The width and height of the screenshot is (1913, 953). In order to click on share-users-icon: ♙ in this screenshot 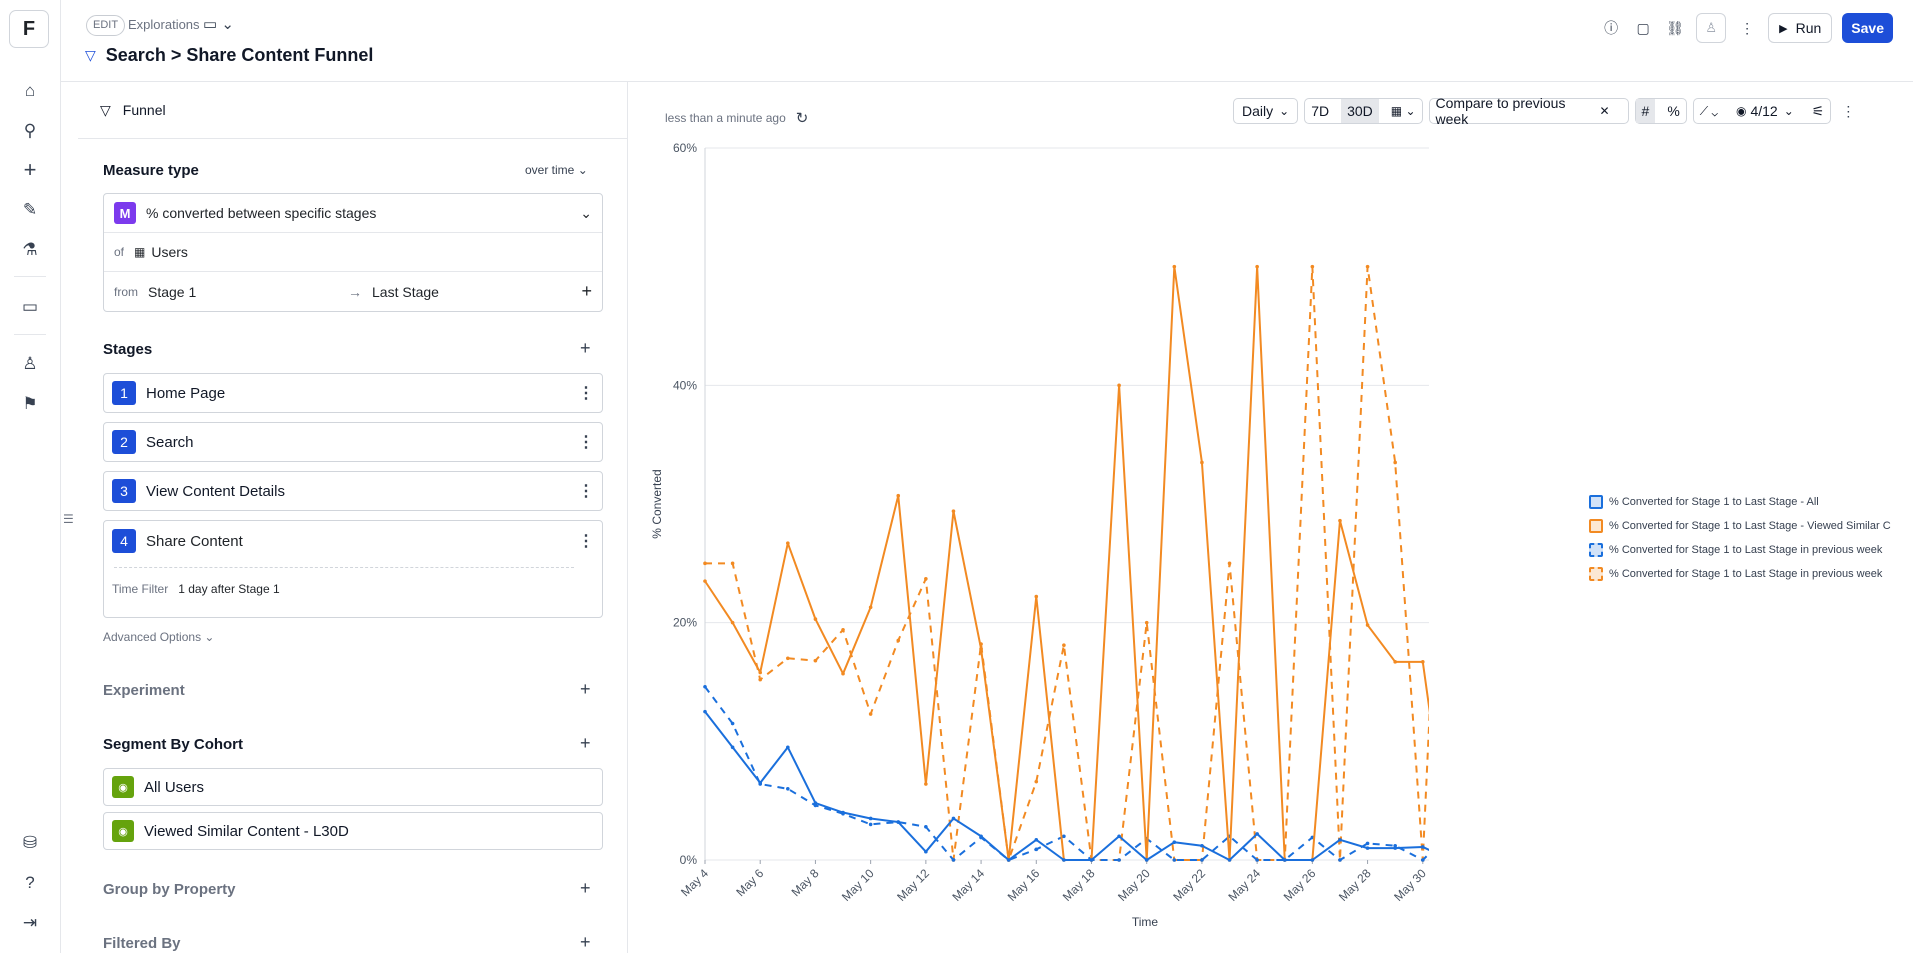, I will do `click(1711, 28)`.